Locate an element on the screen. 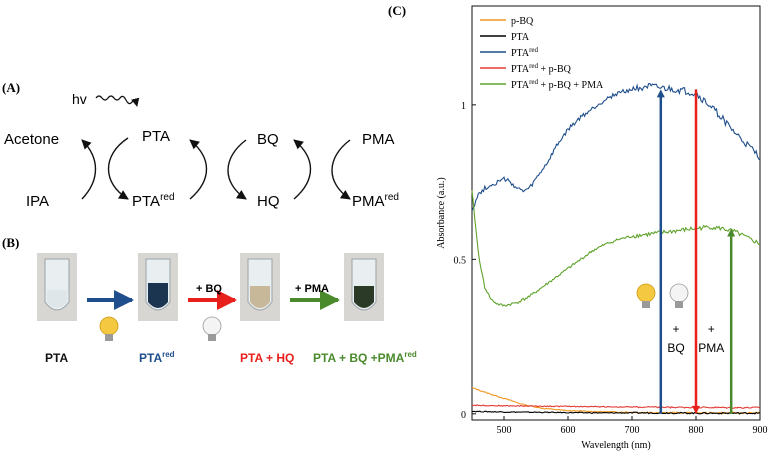 The width and height of the screenshot is (770, 457). cycle-arrow-pta-ptared is located at coordinates (118, 168).